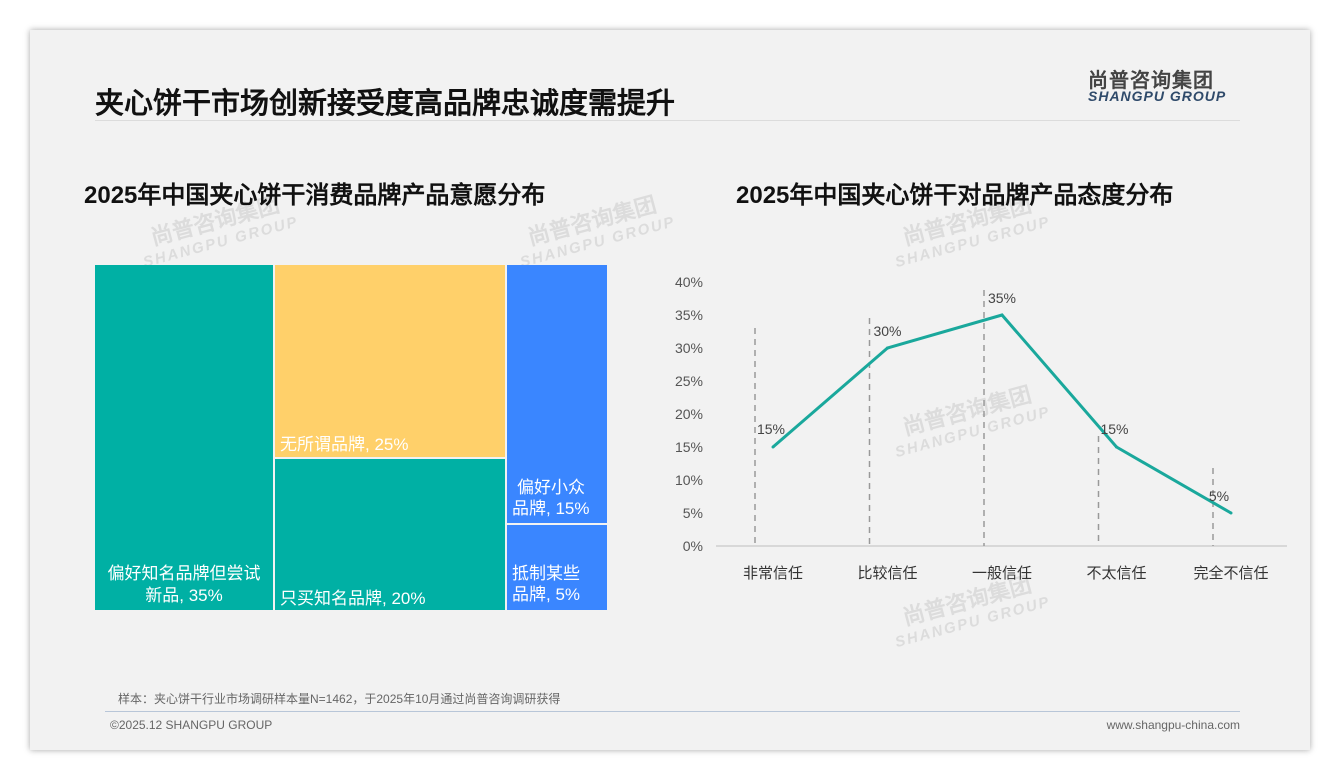  What do you see at coordinates (955, 195) in the screenshot?
I see `line-chart-title: 2025年中国夹心饼干对品牌产品态度分布` at bounding box center [955, 195].